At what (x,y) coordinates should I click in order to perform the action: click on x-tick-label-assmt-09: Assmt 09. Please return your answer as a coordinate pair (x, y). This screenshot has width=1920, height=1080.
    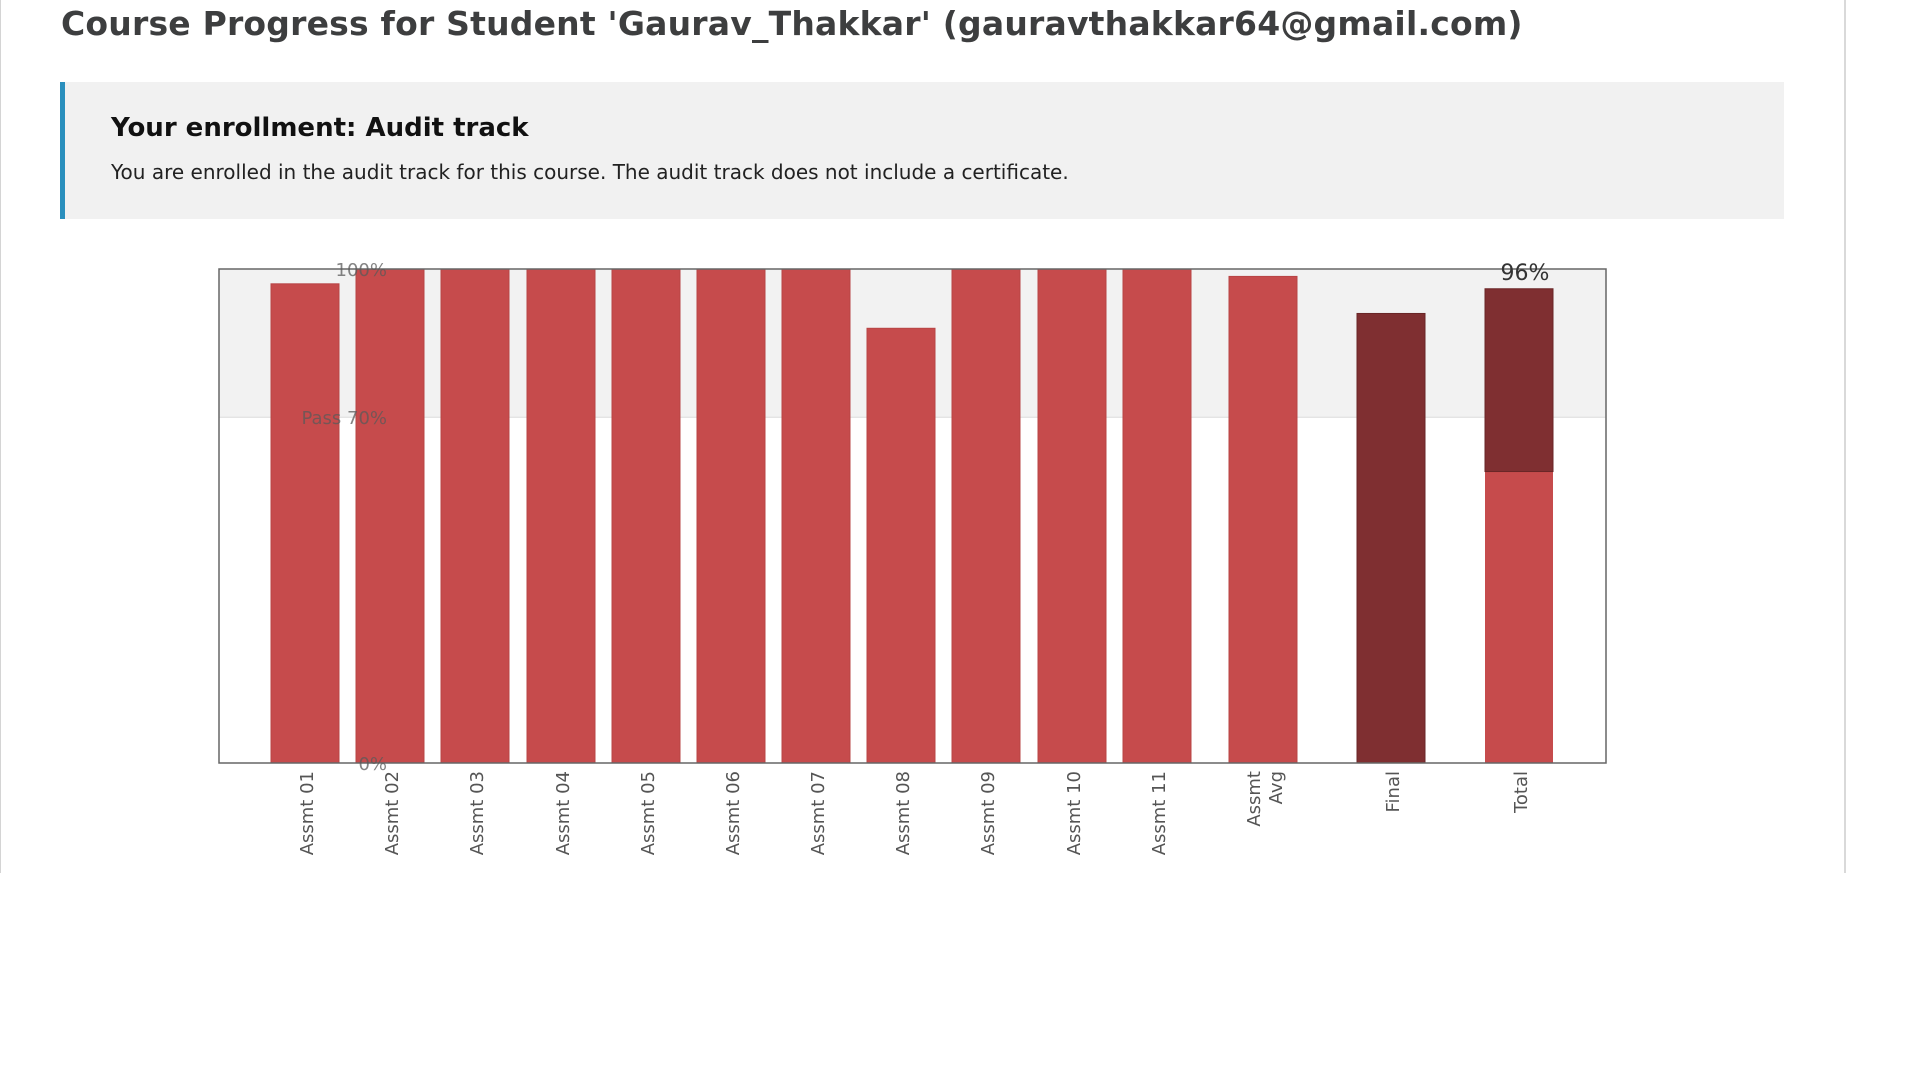
    Looking at the image, I should click on (988, 813).